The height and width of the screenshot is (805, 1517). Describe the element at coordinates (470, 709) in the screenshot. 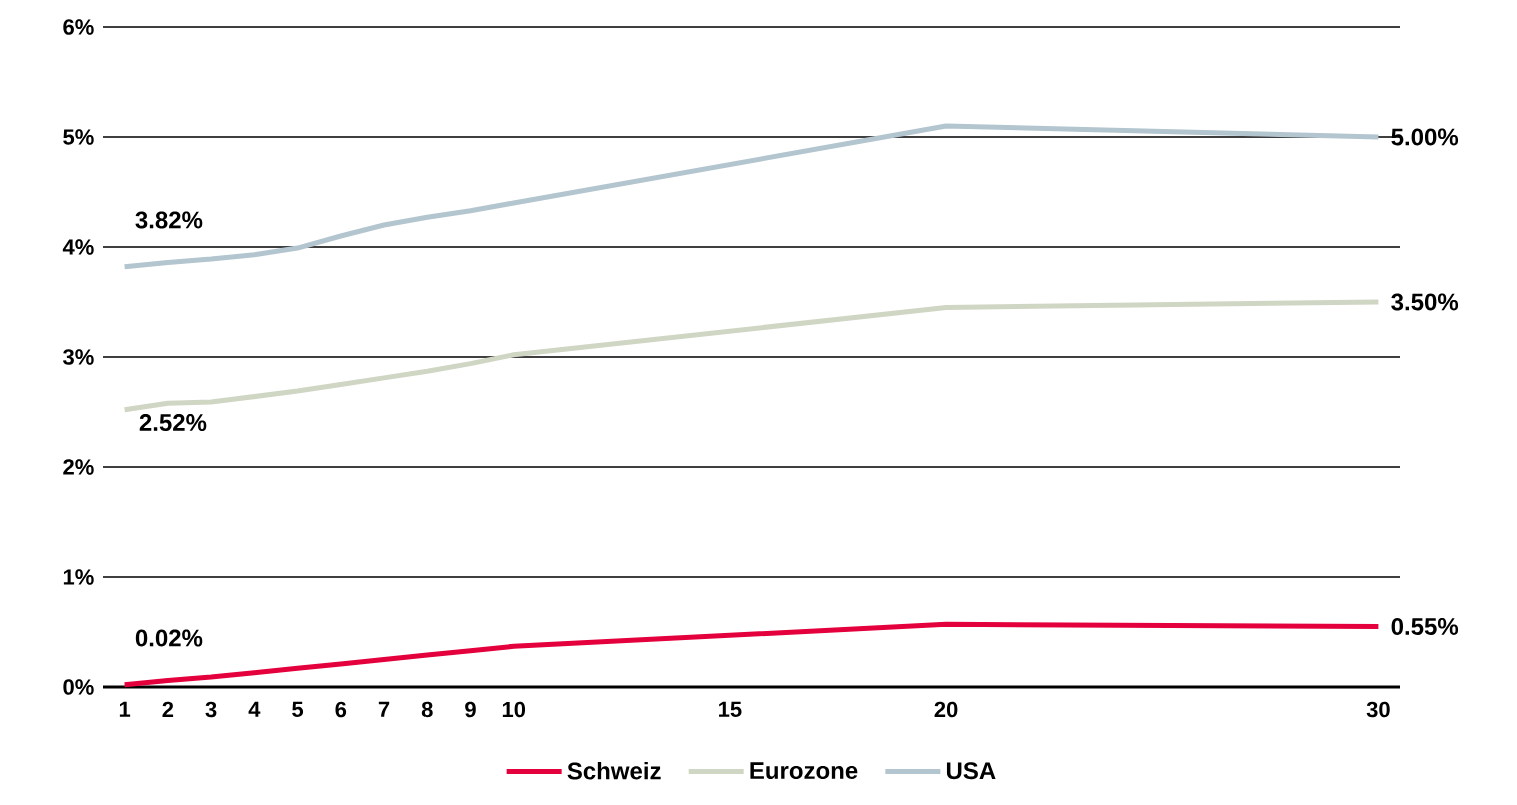

I see `x-tick-label: 9` at that location.